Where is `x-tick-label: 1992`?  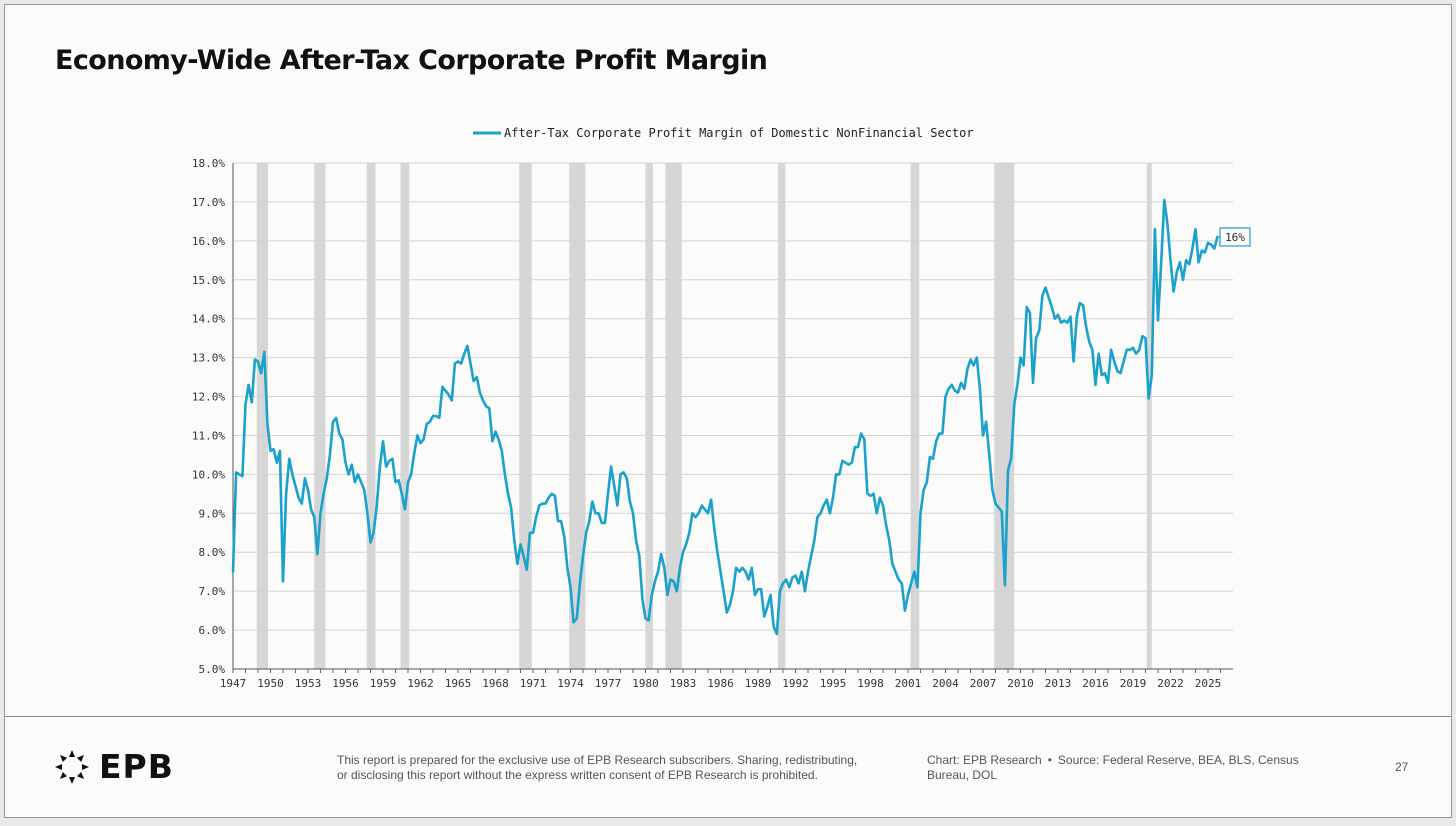 x-tick-label: 1992 is located at coordinates (795, 683).